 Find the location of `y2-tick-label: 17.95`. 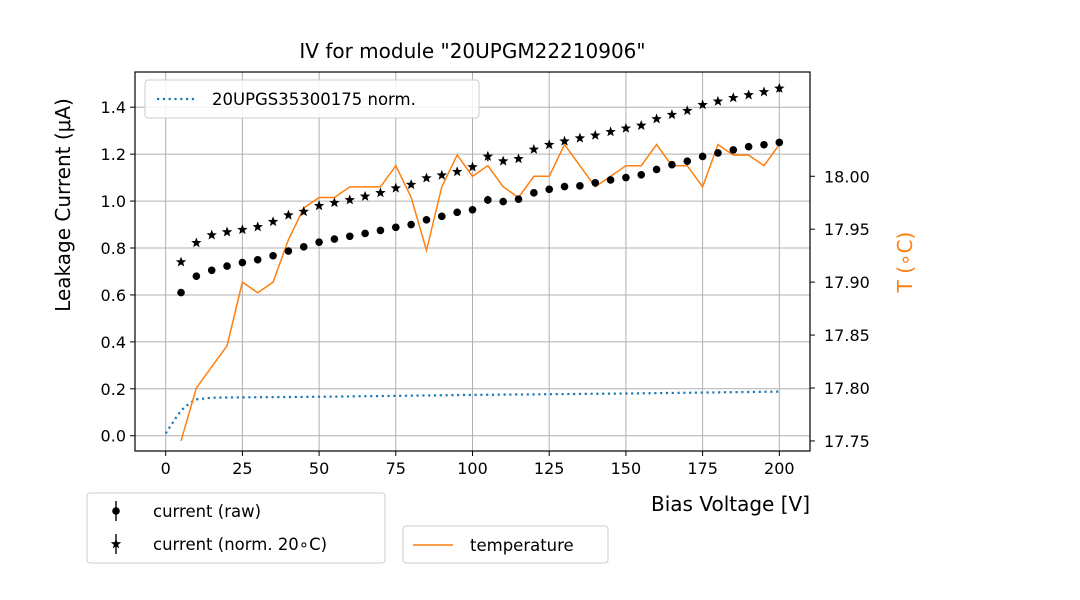

y2-tick-label: 17.95 is located at coordinates (847, 229).